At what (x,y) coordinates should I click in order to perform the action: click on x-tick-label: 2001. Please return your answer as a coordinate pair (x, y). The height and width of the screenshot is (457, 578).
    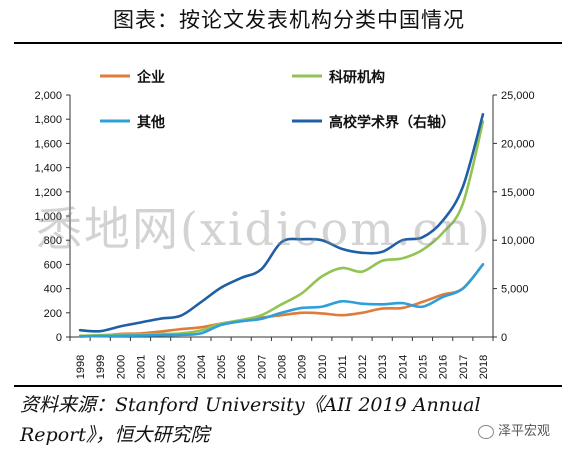
    Looking at the image, I should click on (142, 367).